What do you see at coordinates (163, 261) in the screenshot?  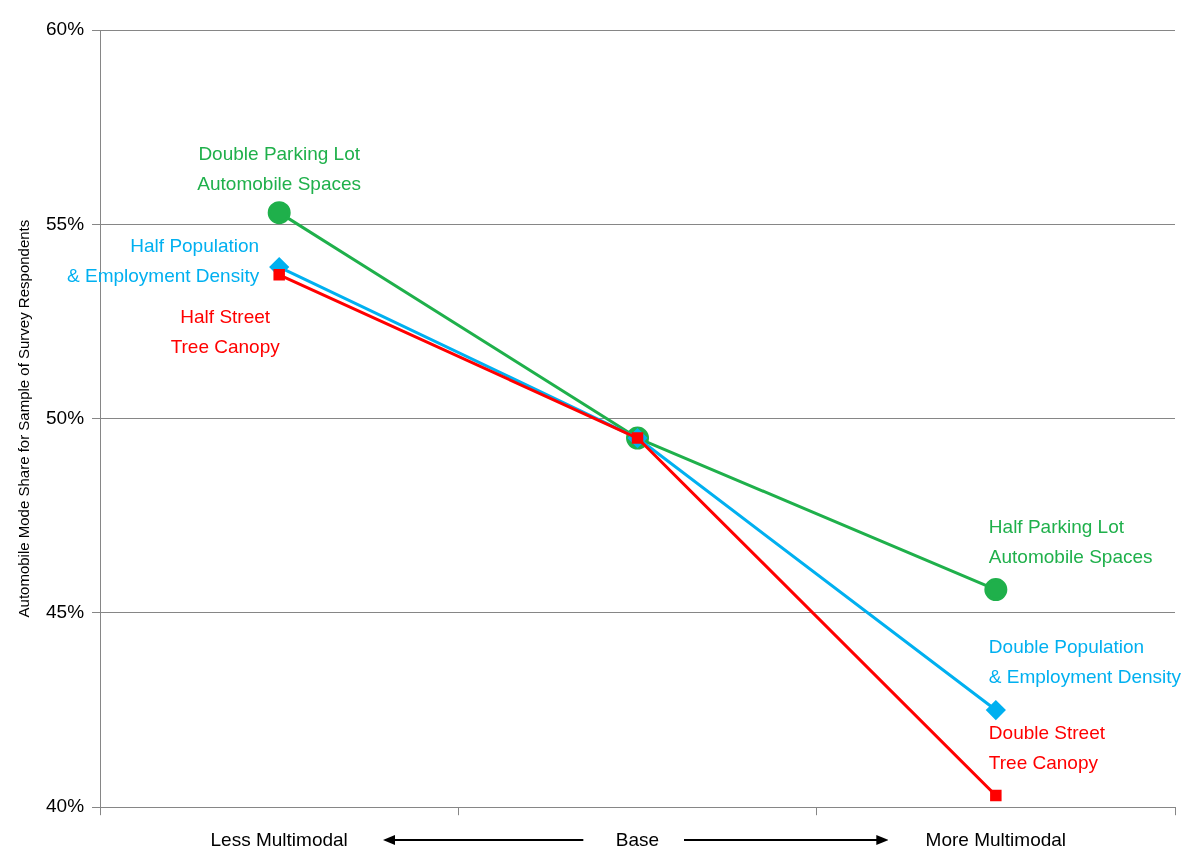 I see `annotation: Half Population & Employment Density` at bounding box center [163, 261].